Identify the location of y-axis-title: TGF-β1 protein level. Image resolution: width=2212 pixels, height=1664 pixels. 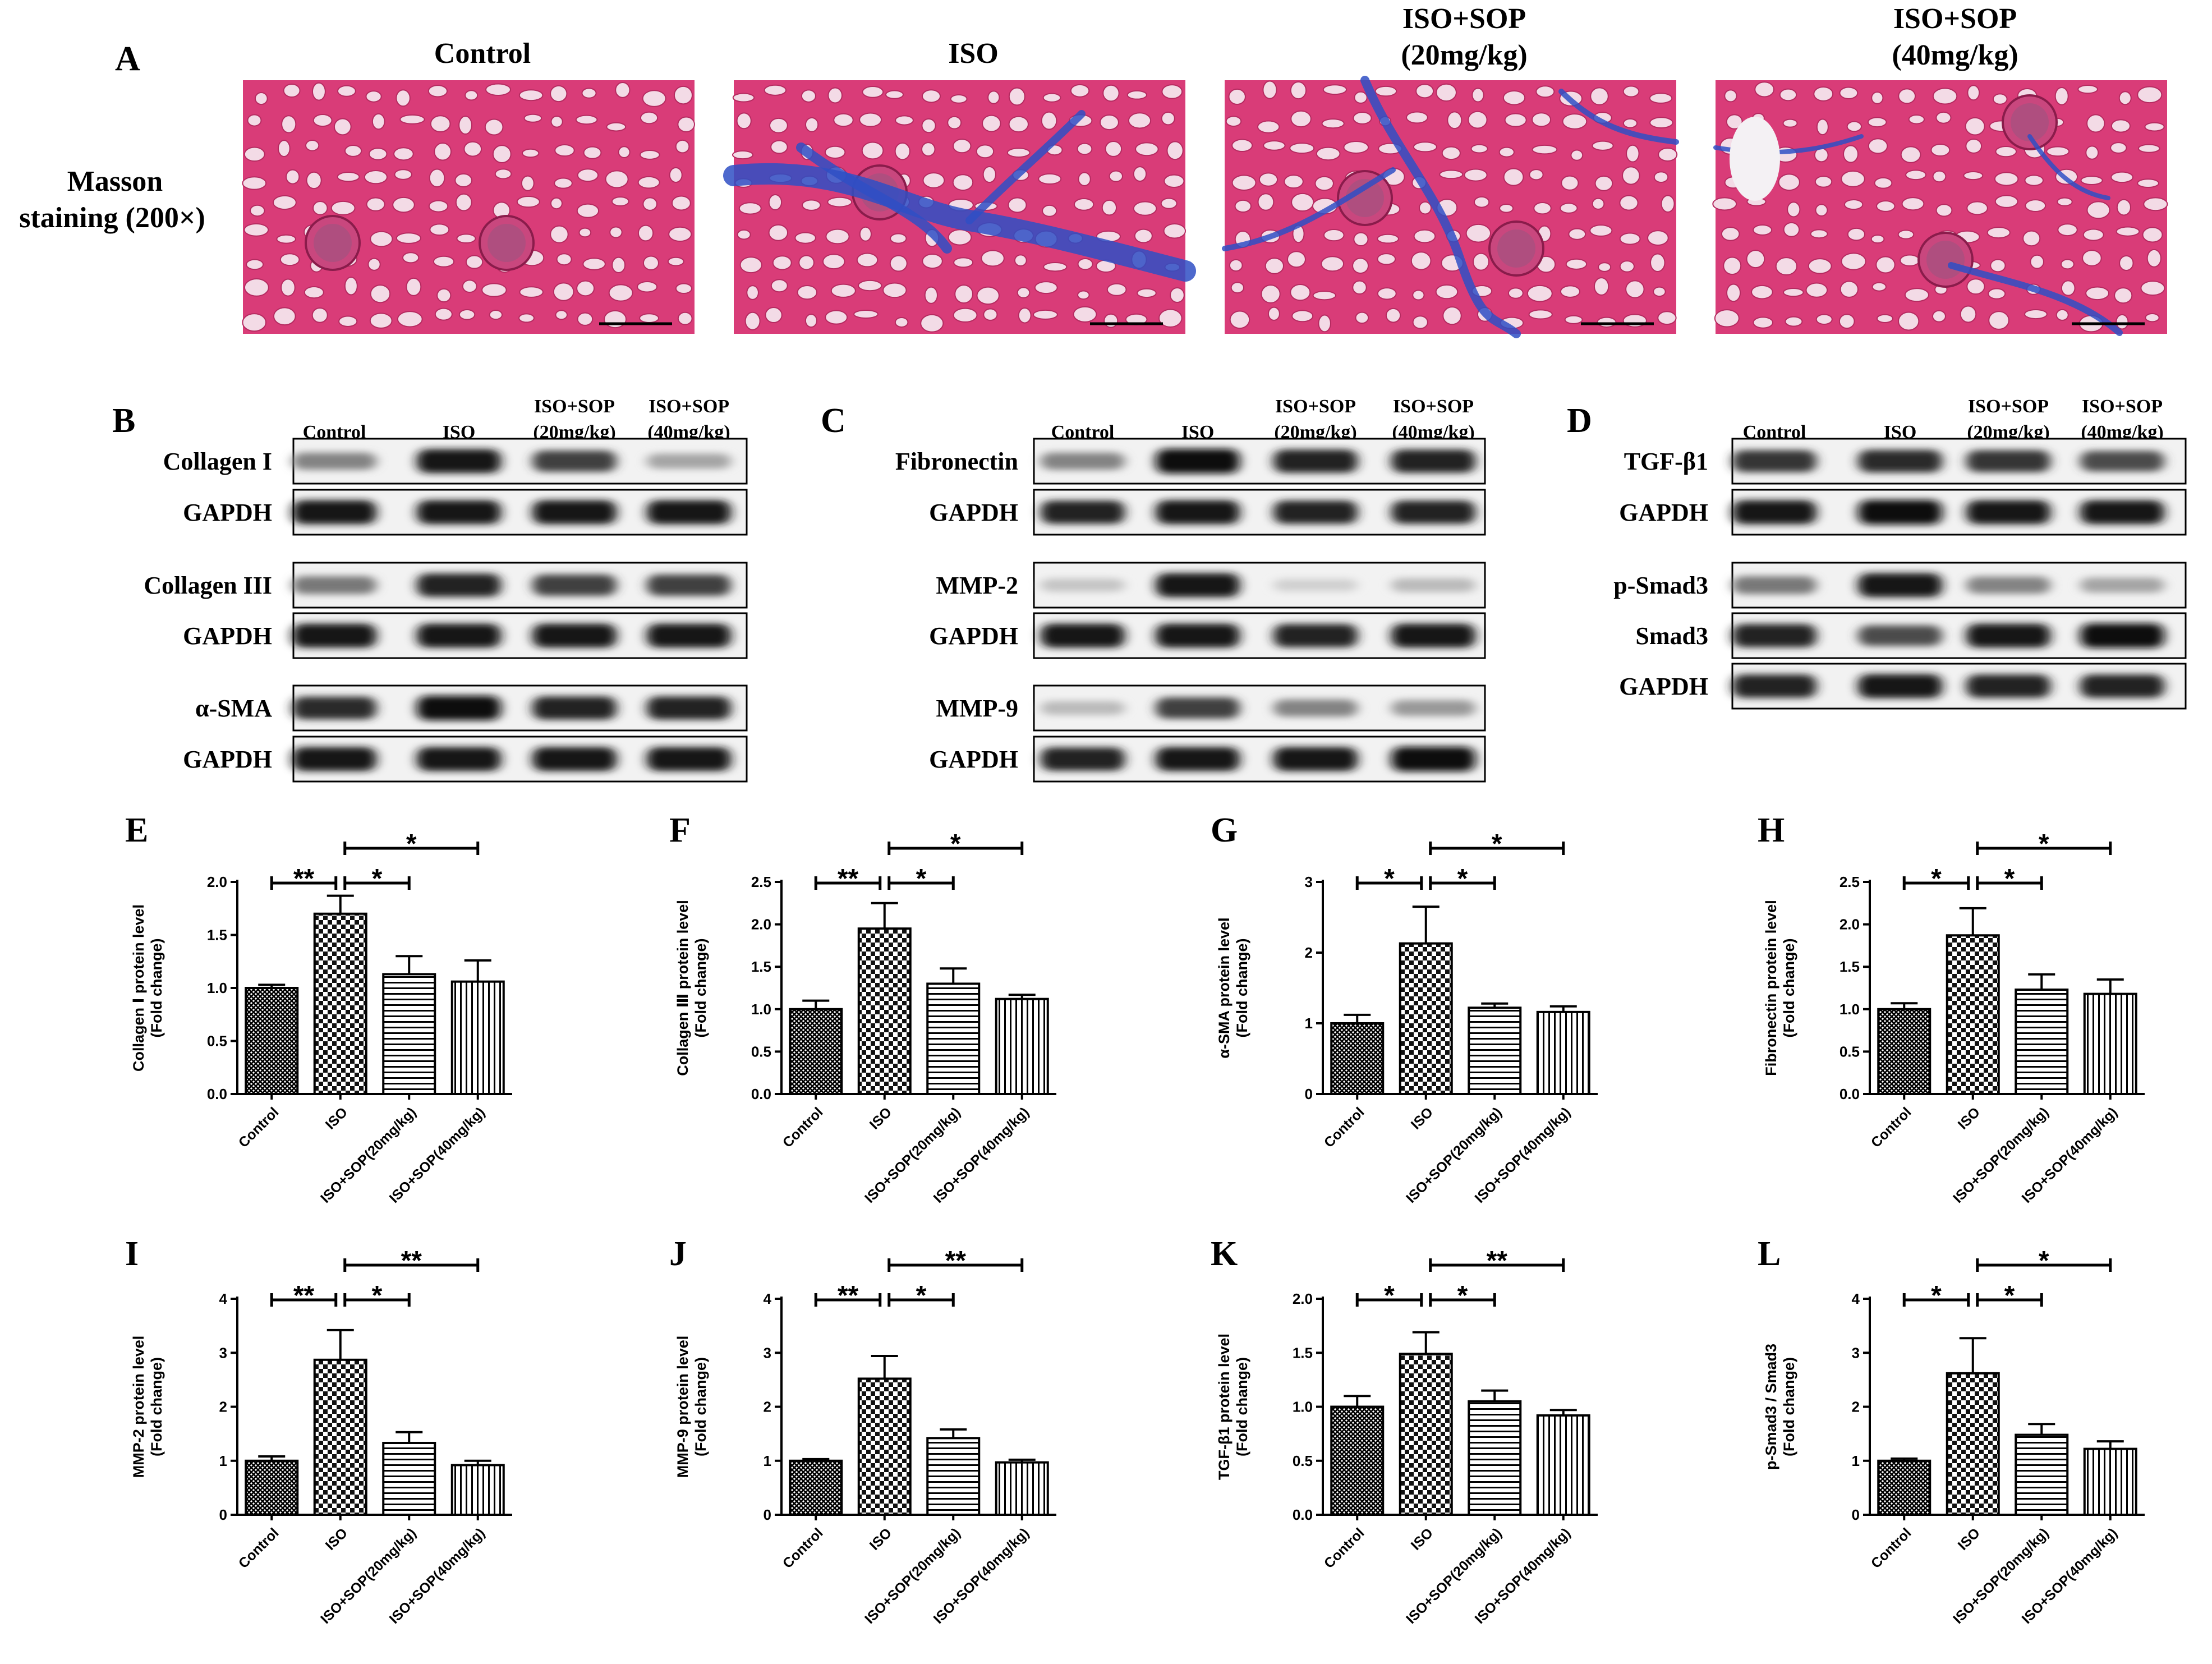
(1224, 1407).